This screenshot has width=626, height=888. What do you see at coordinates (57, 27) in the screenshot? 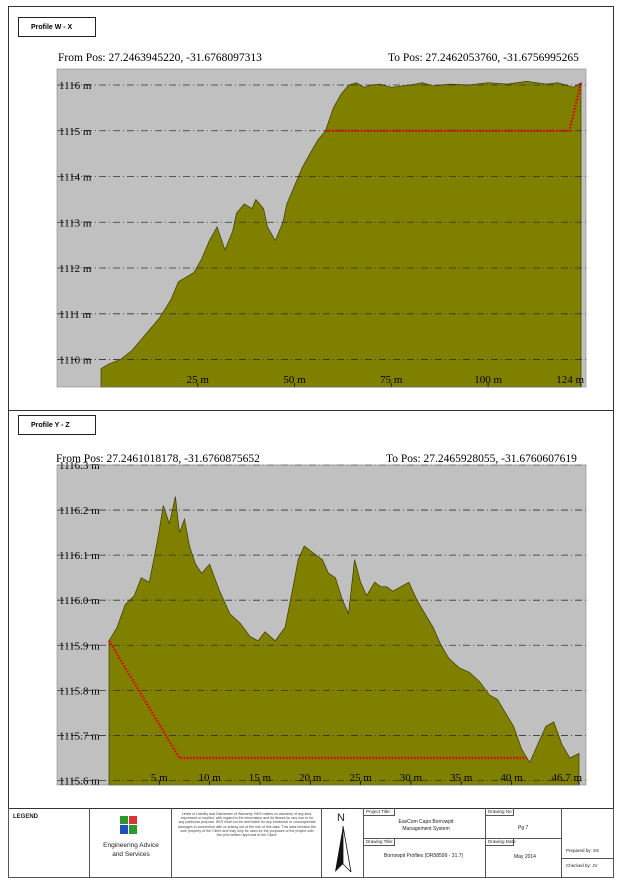
I see `profile-tag-1: Profile W - X` at bounding box center [57, 27].